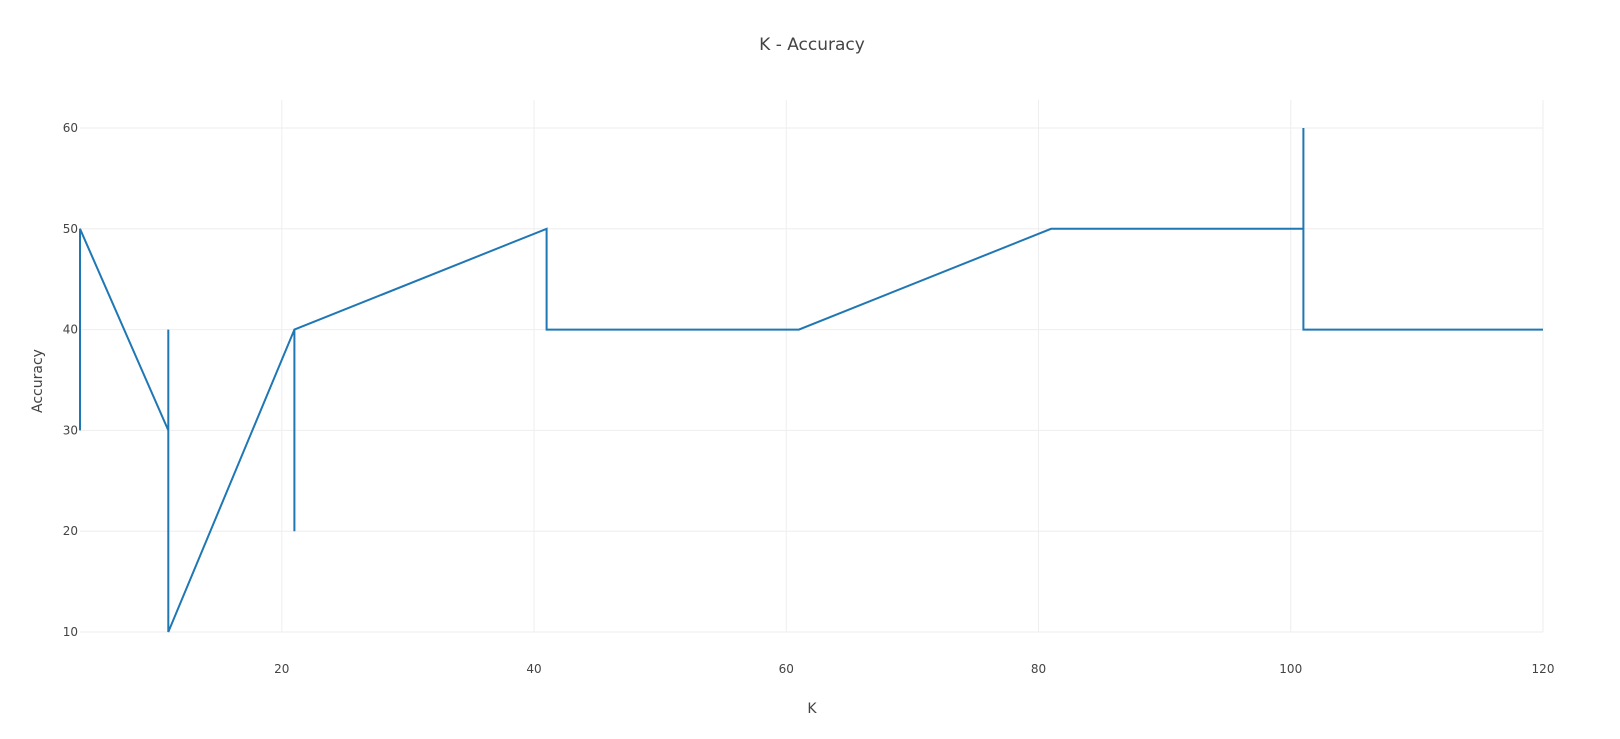 This screenshot has height=739, width=1620. Describe the element at coordinates (38, 381) in the screenshot. I see `y-axis-title: Accuracy` at that location.